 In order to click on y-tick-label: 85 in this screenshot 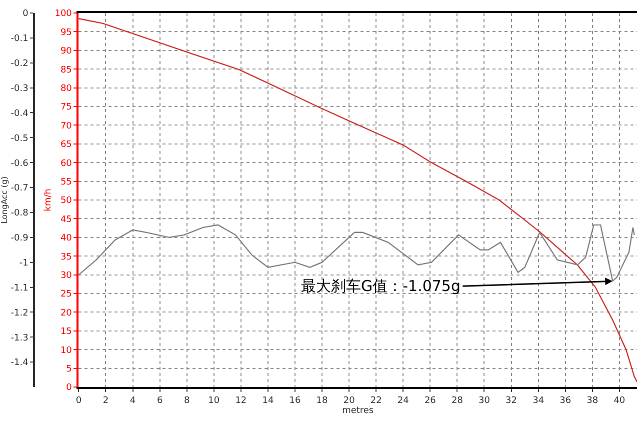, I will do `click(66, 70)`.